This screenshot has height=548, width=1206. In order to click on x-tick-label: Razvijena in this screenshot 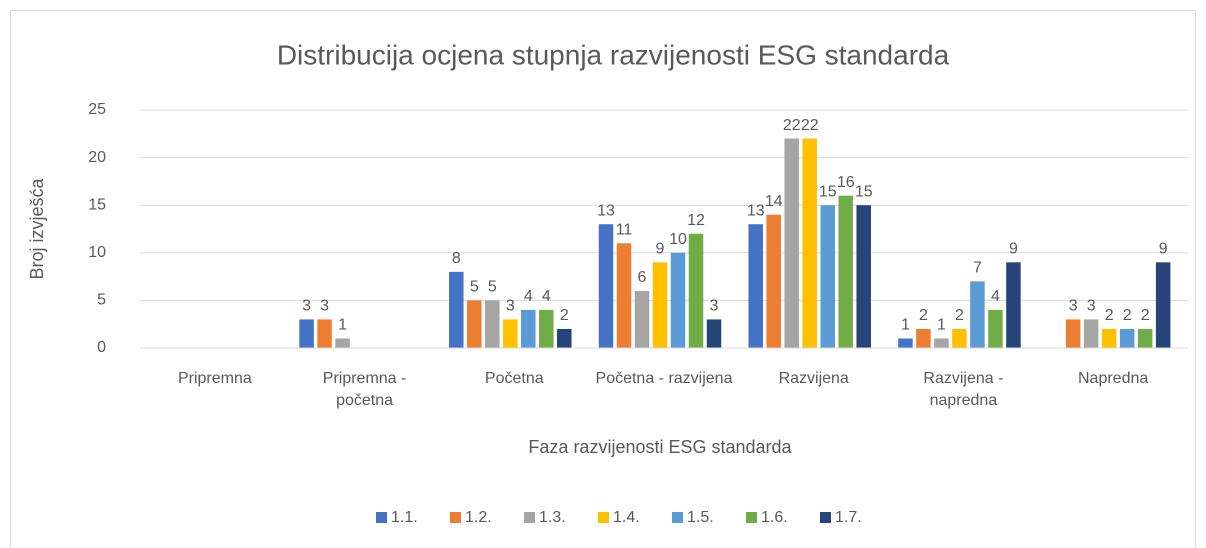, I will do `click(813, 378)`.